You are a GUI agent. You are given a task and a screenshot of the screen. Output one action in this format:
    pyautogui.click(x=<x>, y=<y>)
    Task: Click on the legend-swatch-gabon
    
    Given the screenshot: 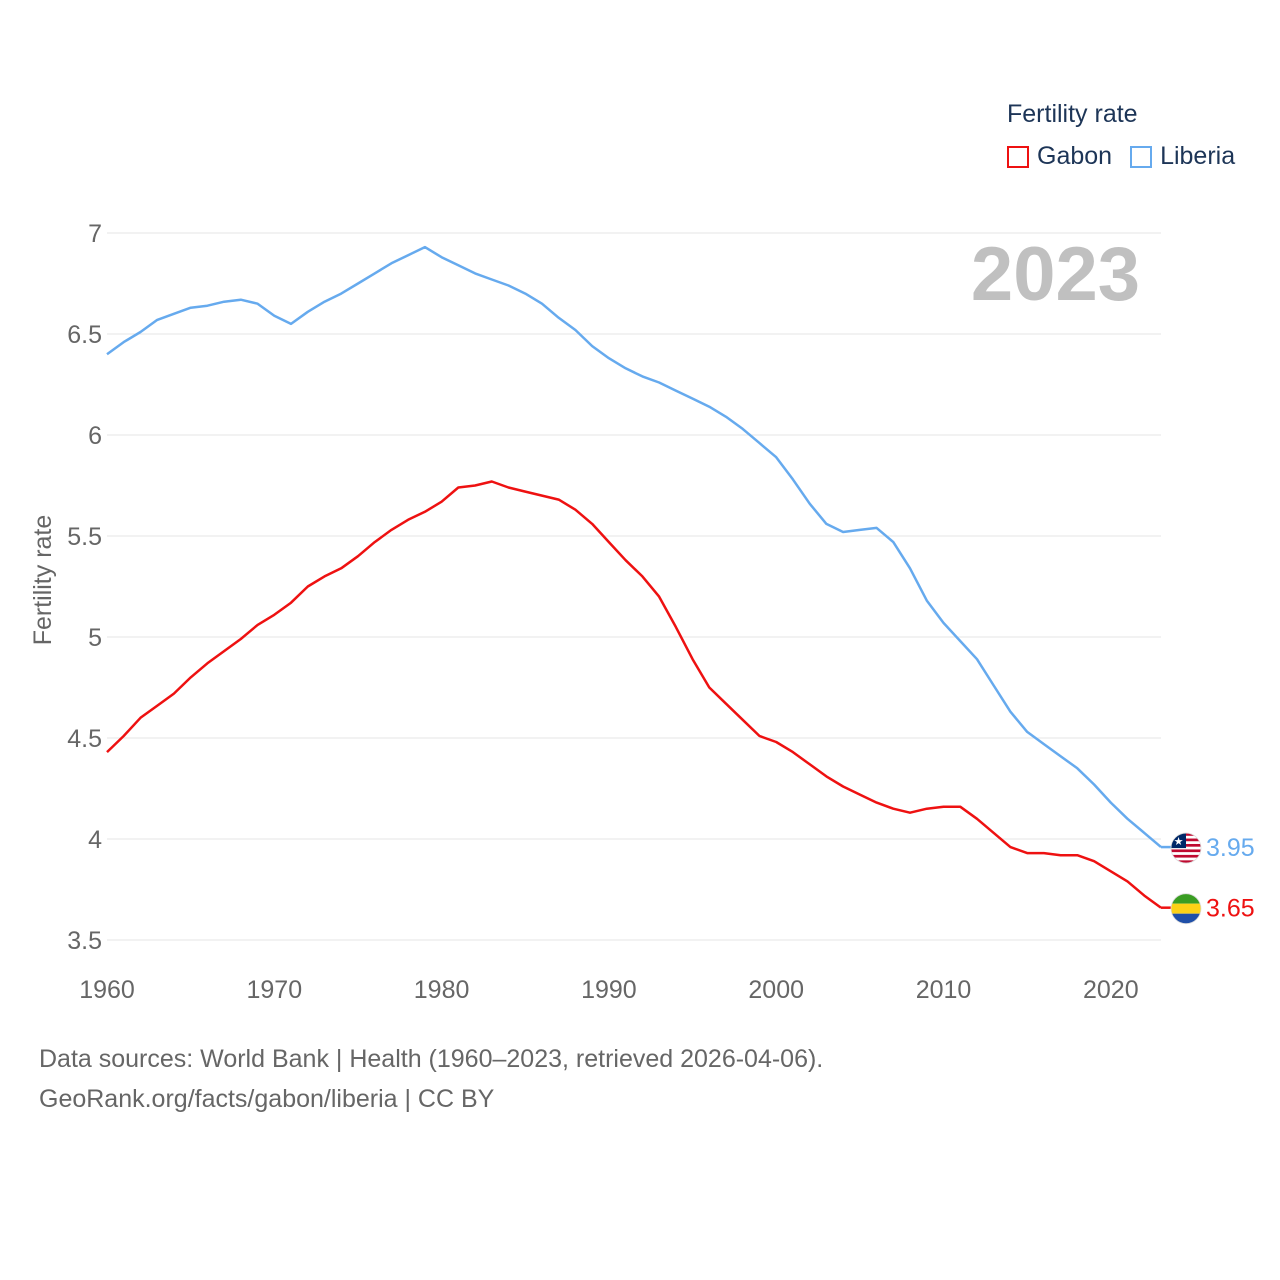 What is the action you would take?
    pyautogui.click(x=1018, y=156)
    